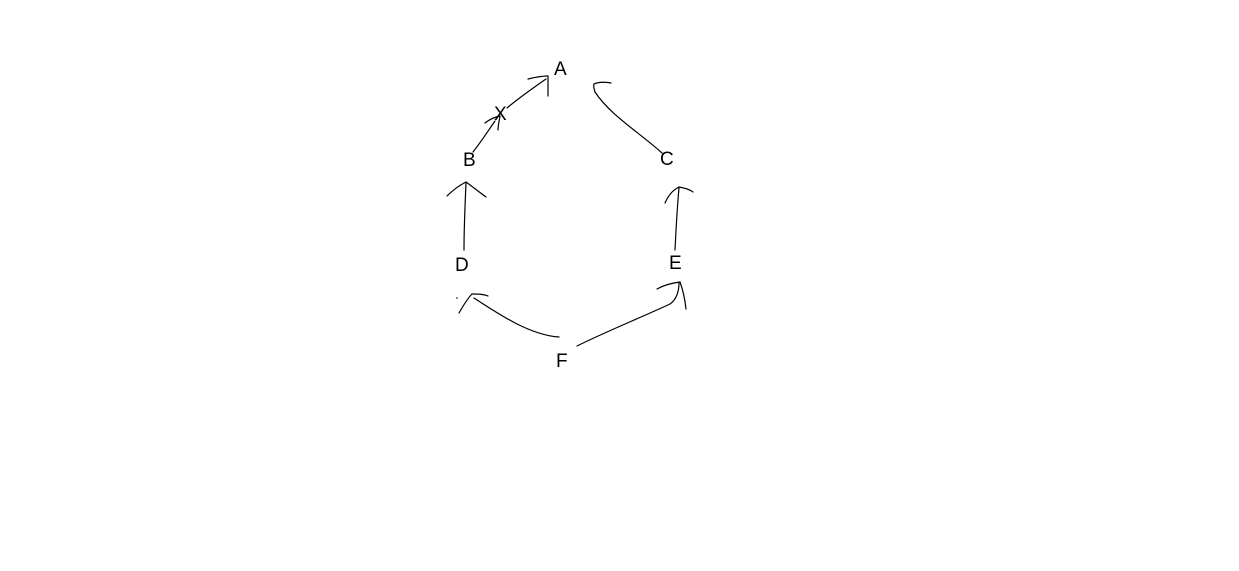  What do you see at coordinates (679, 218) in the screenshot?
I see `edge-e-to-c` at bounding box center [679, 218].